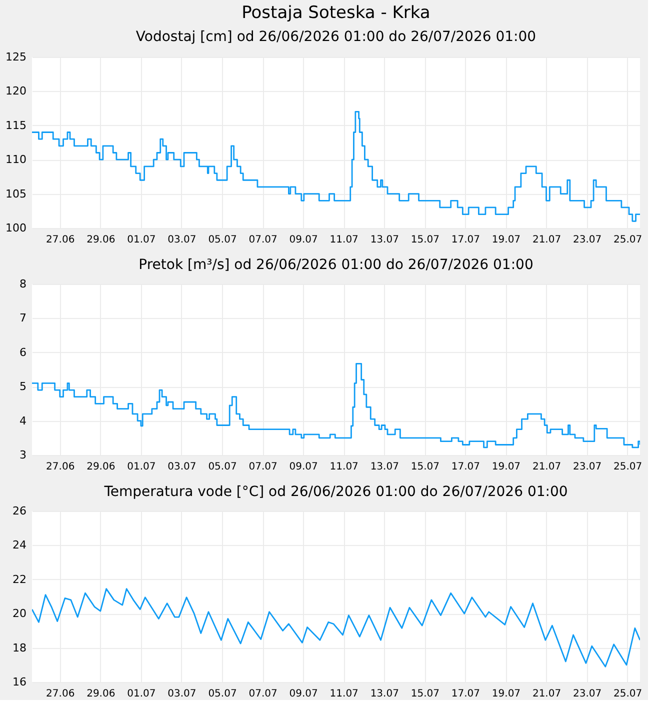  Describe the element at coordinates (336, 628) in the screenshot. I see `line-series` at that location.